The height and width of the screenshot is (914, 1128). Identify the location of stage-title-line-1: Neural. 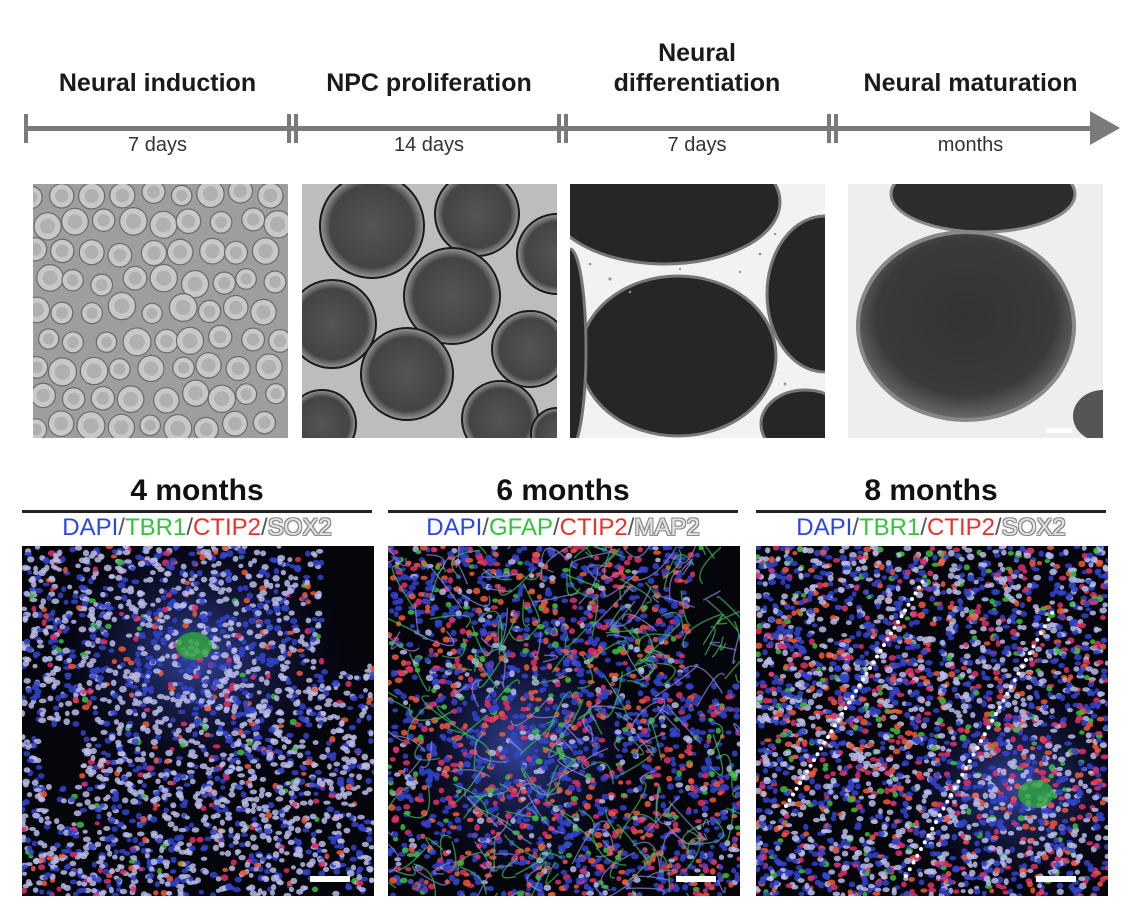
(697, 53).